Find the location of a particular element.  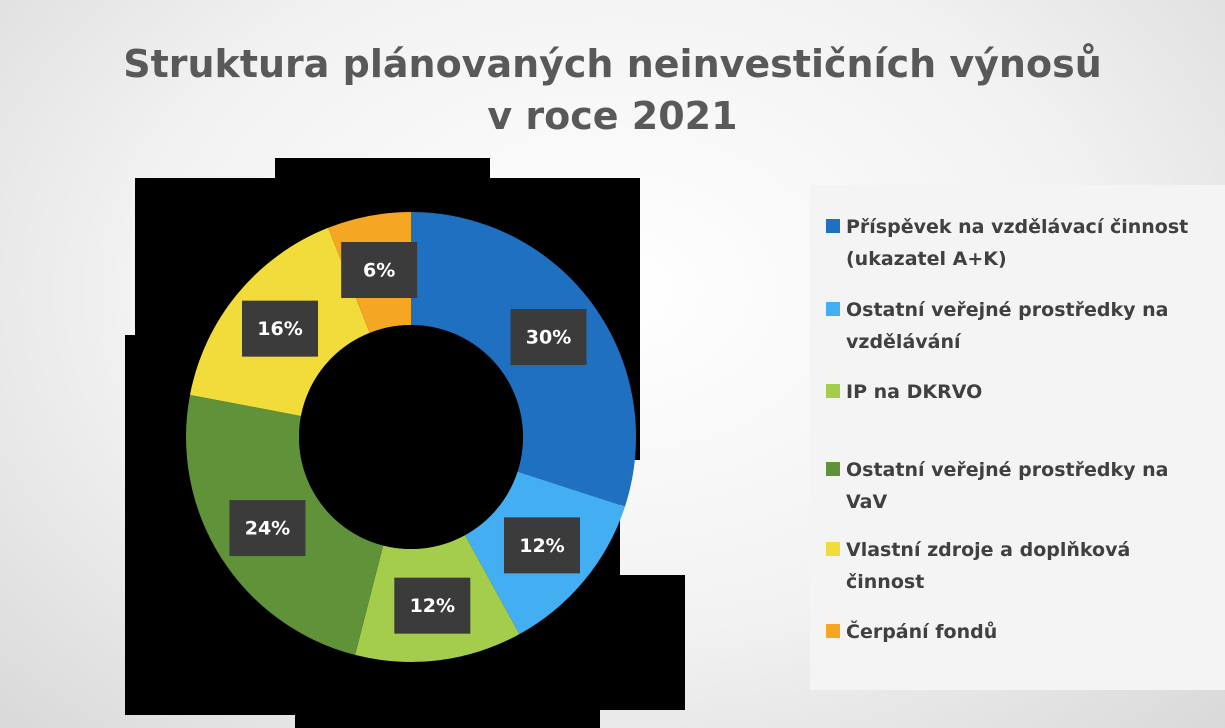

legend-label: Ostatní veřejné prostředky na vzdělávání is located at coordinates (1007, 326).